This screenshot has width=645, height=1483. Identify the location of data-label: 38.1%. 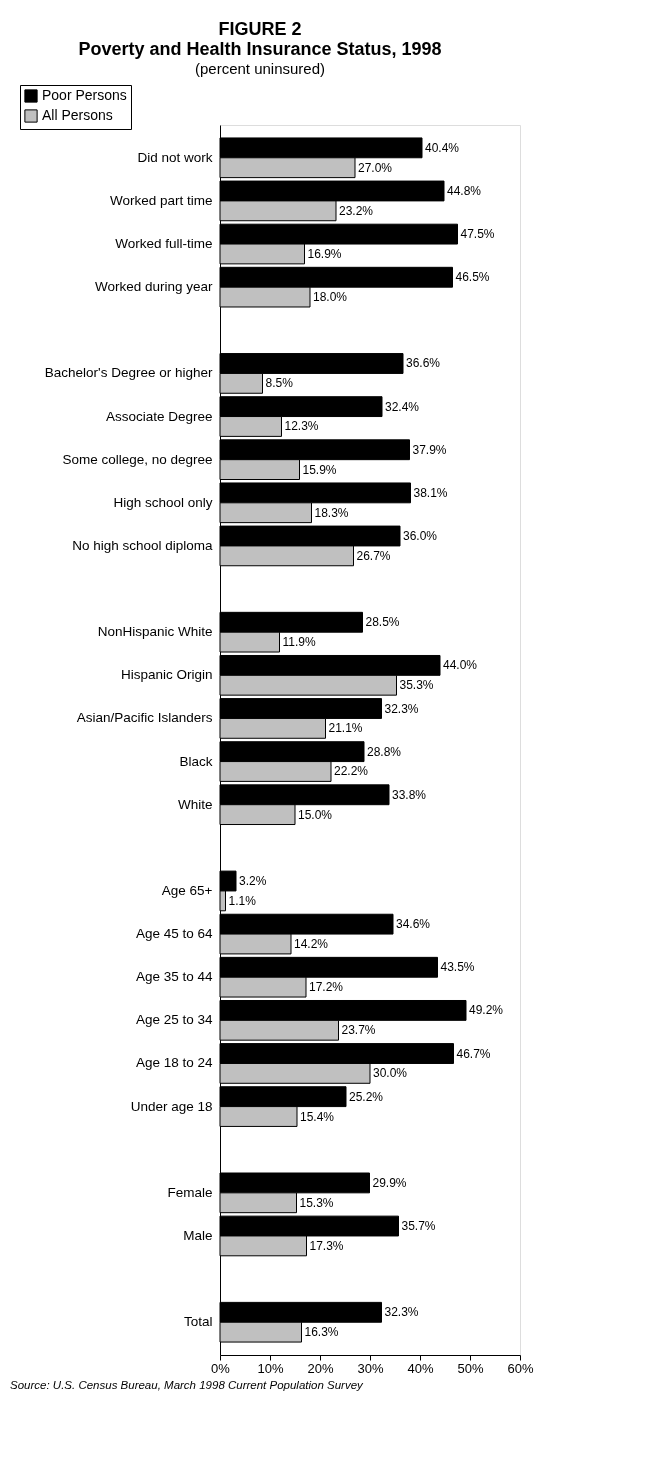
(430, 492).